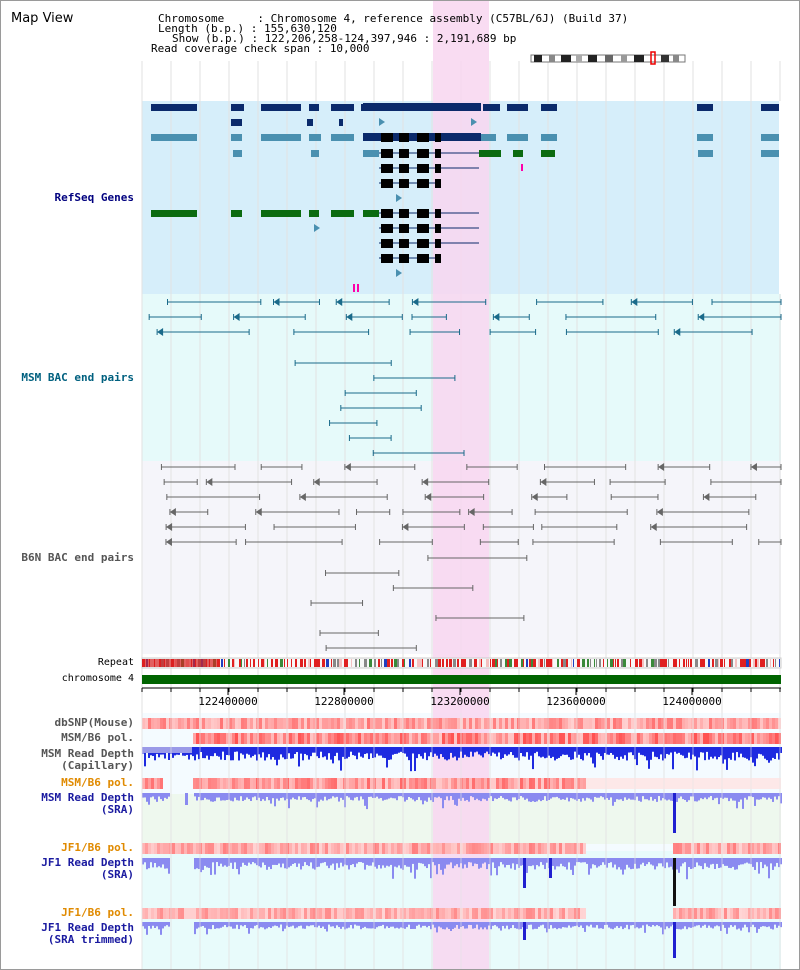 Image resolution: width=800 pixels, height=970 pixels. Describe the element at coordinates (94, 197) in the screenshot. I see `refseq-genes-label: RefSeq Genes` at that location.